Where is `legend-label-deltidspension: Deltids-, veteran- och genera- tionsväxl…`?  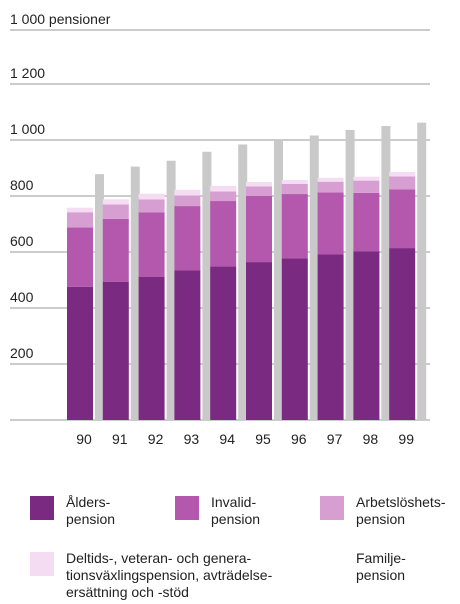 legend-label-deltidspension: Deltids-, veteran- och genera- tionsväxl… is located at coordinates (169, 575).